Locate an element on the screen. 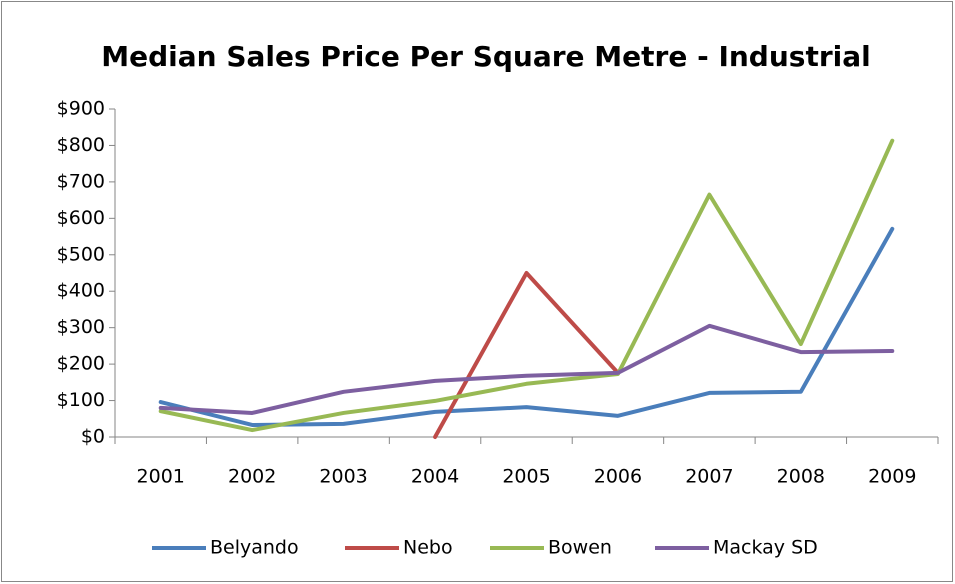  y-tick-label: $0 is located at coordinates (93, 437).